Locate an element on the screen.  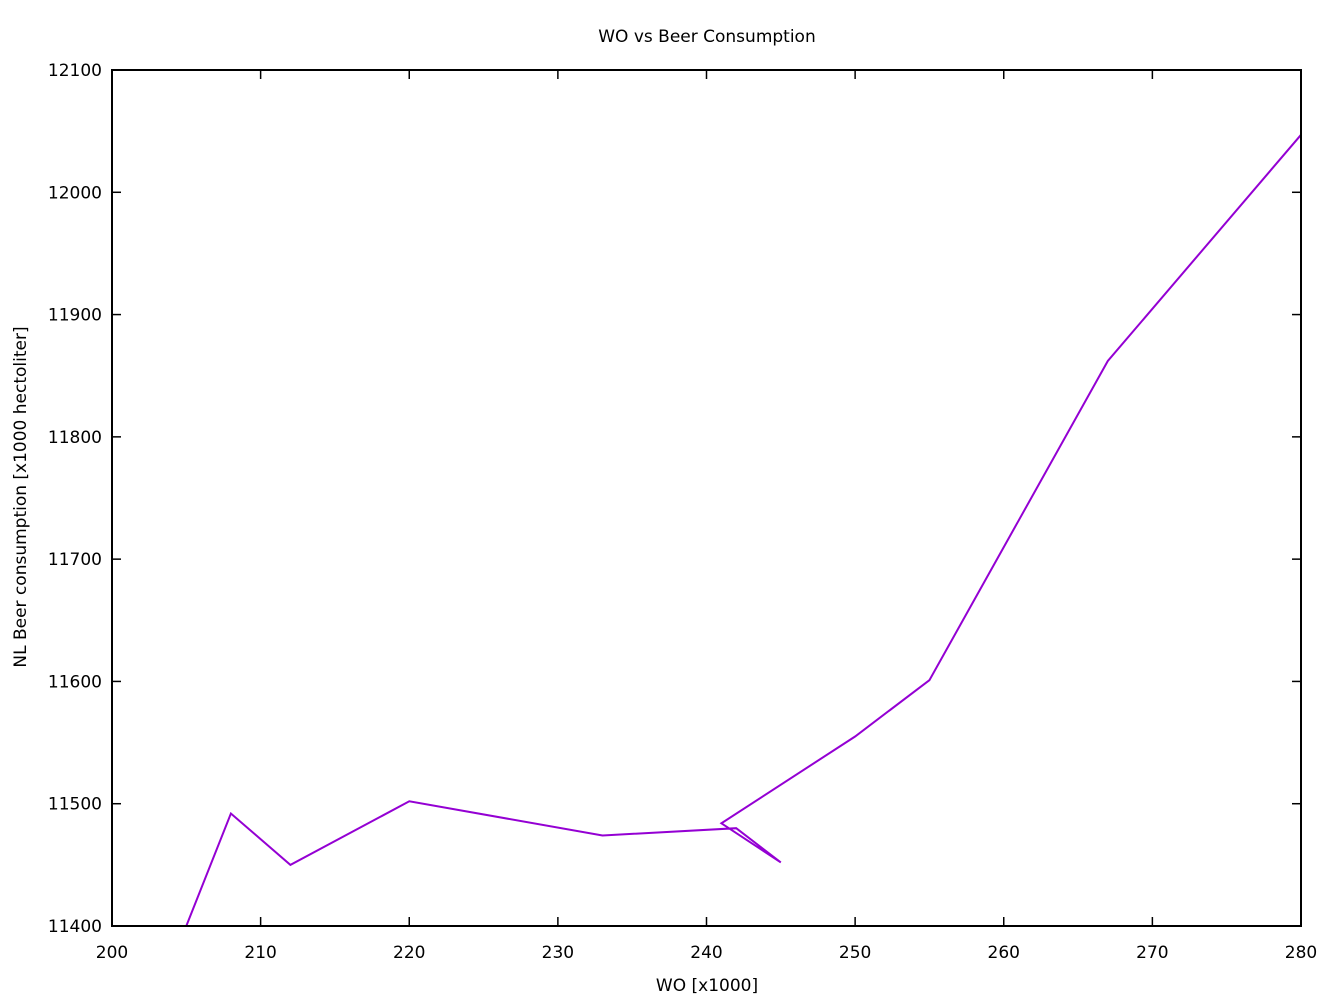
y-tick-label: 11600 is located at coordinates (75, 682).